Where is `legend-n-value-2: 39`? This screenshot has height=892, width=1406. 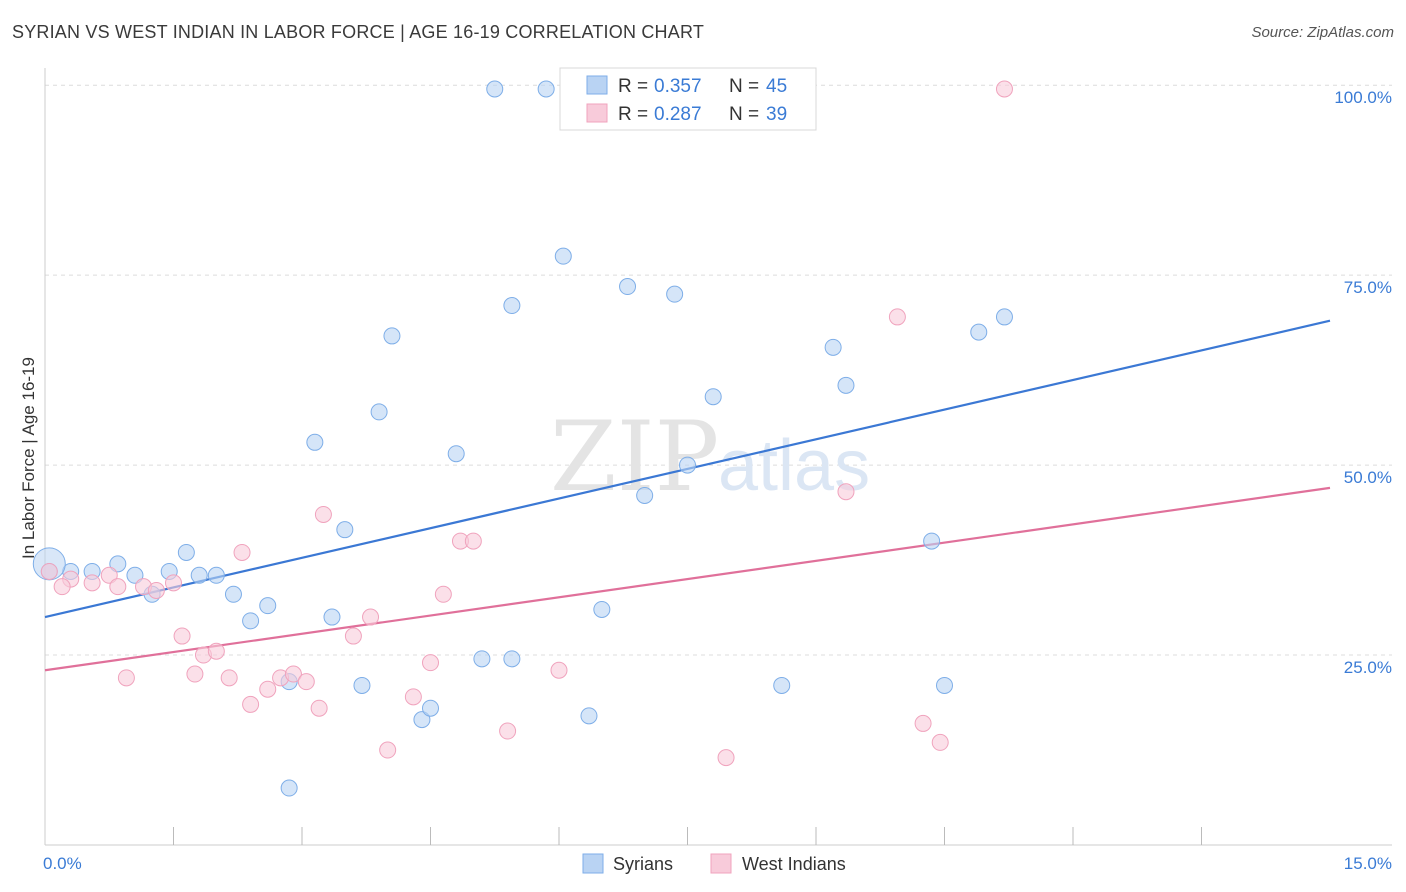 legend-n-value-2: 39 is located at coordinates (776, 114).